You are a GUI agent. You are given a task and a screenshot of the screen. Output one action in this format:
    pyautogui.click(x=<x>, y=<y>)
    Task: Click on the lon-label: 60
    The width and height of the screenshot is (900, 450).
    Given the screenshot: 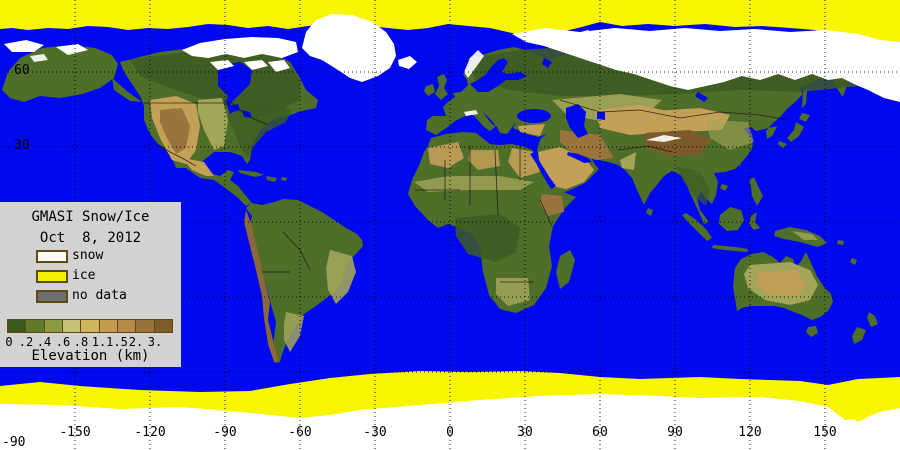 What is the action you would take?
    pyautogui.click(x=600, y=432)
    